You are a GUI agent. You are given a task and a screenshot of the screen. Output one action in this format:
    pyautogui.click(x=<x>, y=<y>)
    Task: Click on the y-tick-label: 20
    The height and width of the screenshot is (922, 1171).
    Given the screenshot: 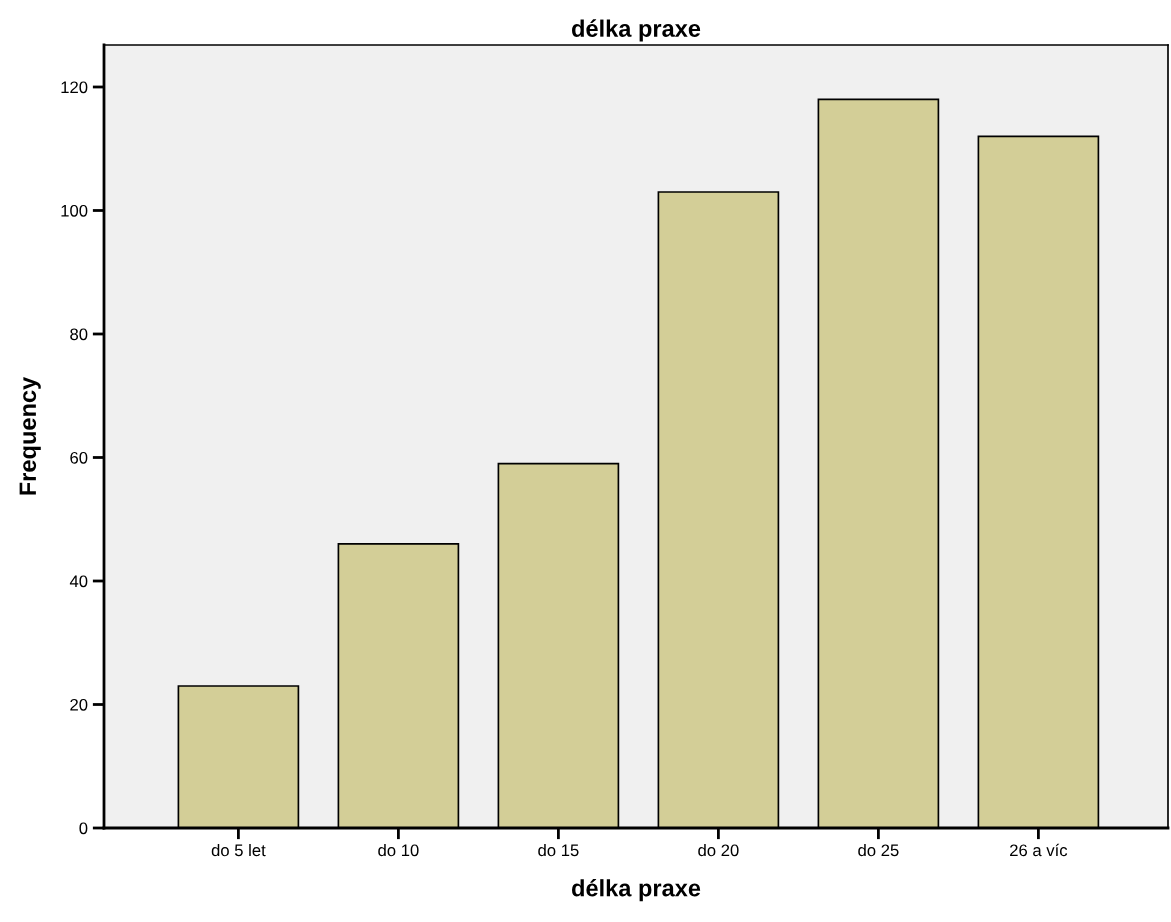 What is the action you would take?
    pyautogui.click(x=79, y=704)
    